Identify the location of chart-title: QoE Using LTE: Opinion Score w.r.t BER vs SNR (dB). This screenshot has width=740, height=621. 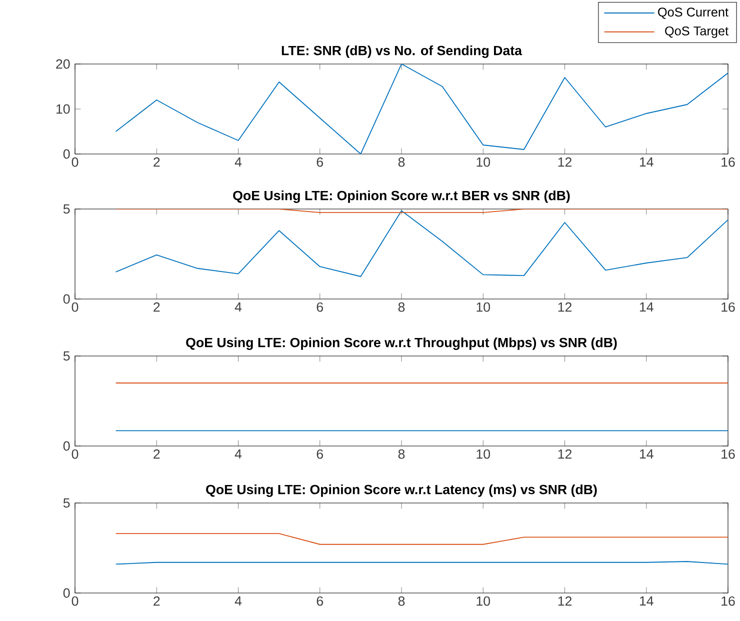
(401, 196).